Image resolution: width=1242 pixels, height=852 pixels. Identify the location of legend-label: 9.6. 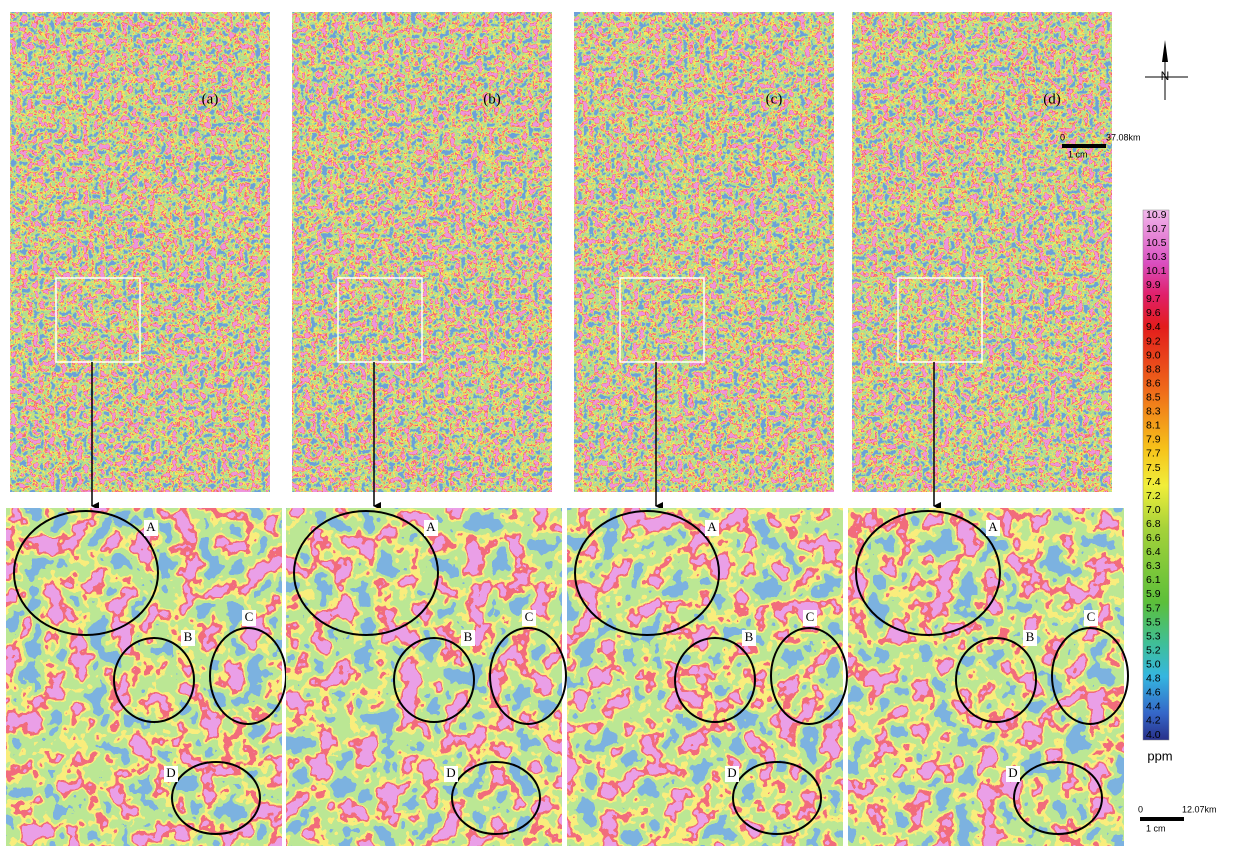
(1153, 313).